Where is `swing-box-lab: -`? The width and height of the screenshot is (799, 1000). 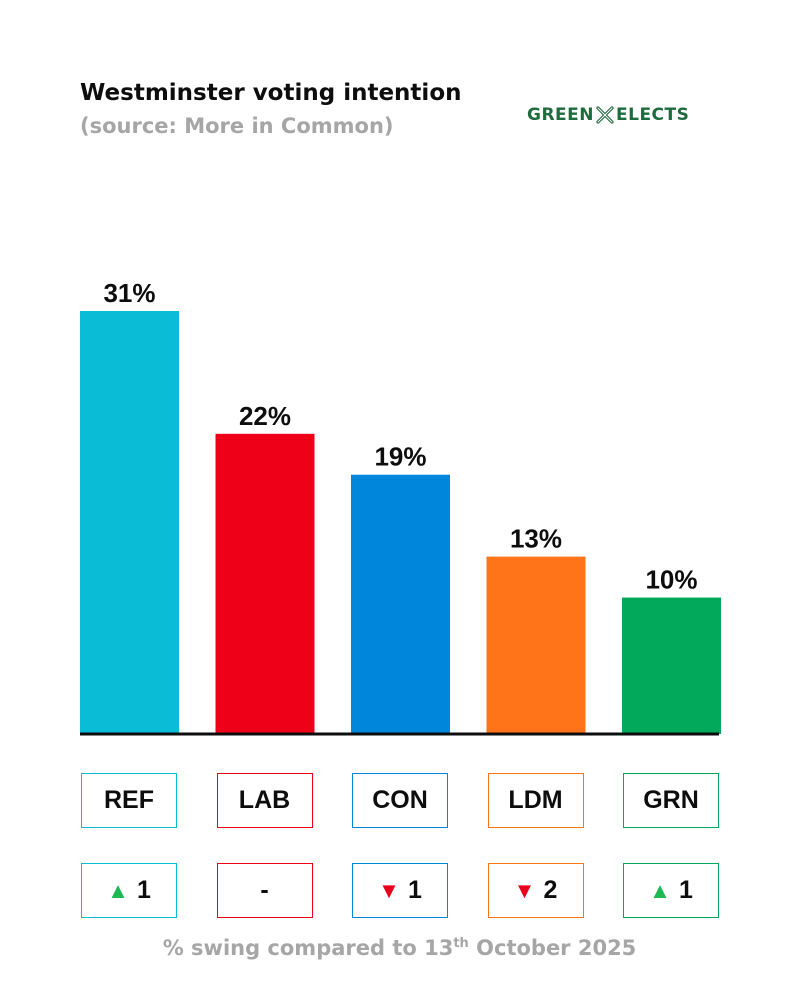
swing-box-lab: - is located at coordinates (264, 890).